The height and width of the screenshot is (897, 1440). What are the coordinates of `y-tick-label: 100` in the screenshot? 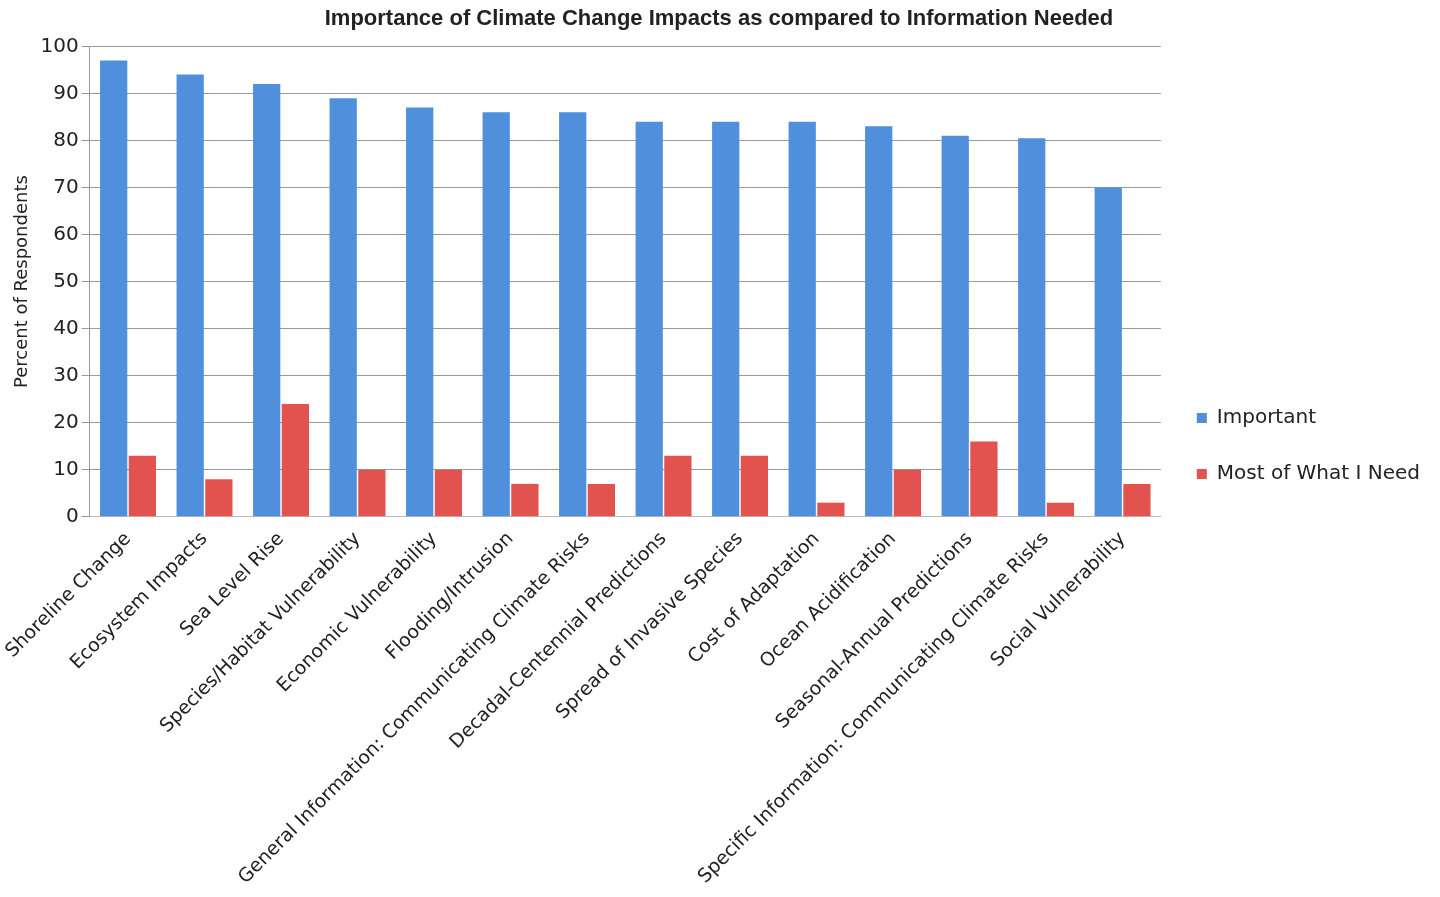 It's located at (59, 44).